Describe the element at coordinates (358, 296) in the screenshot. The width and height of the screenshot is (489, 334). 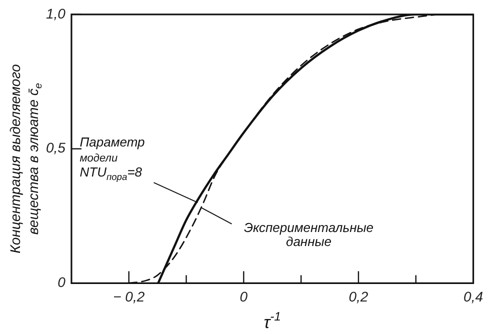
I see `x-tick-label: 0,2` at that location.